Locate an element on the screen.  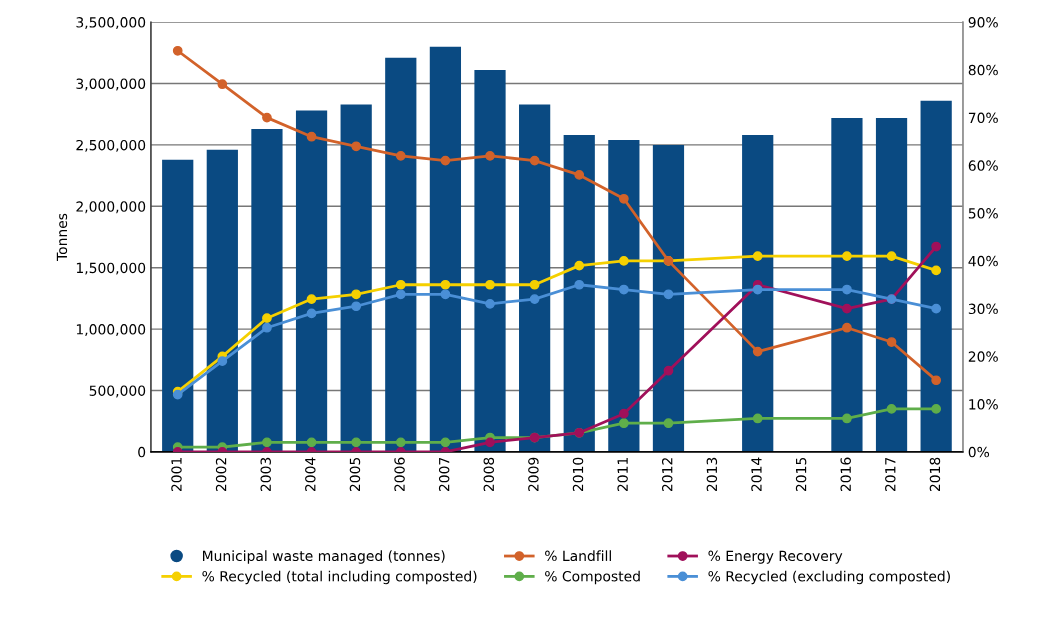
y2-tick-label: 80% is located at coordinates (983, 70).